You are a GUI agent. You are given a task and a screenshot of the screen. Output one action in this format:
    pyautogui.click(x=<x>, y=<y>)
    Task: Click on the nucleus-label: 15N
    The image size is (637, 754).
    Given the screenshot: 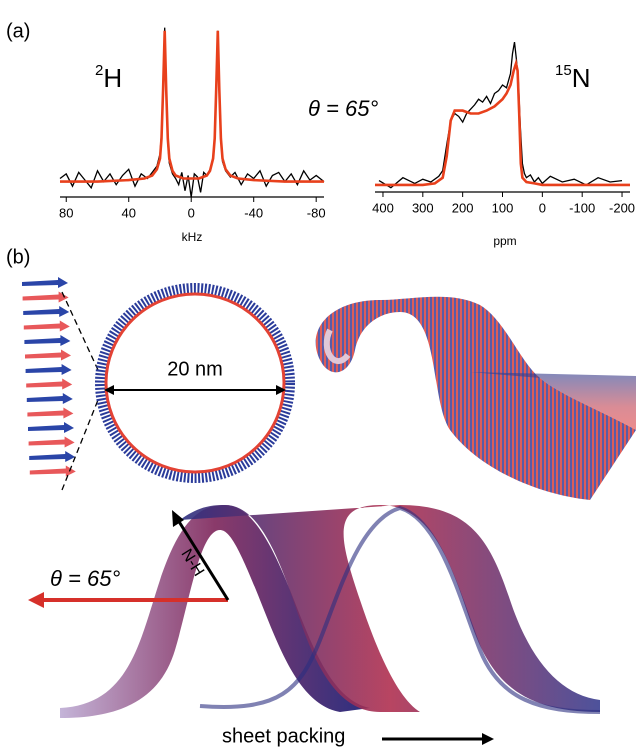 What is the action you would take?
    pyautogui.click(x=572, y=77)
    